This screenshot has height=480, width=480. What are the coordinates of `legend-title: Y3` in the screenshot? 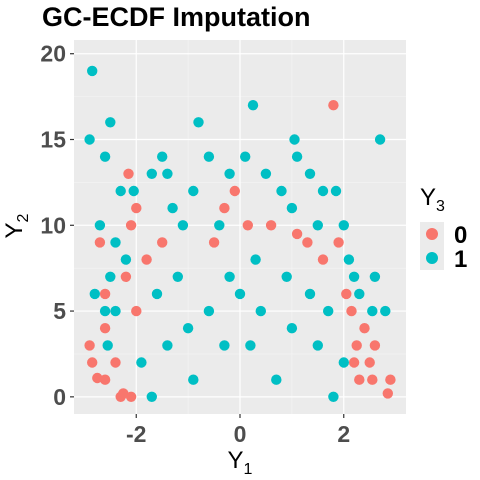 It's located at (432, 199).